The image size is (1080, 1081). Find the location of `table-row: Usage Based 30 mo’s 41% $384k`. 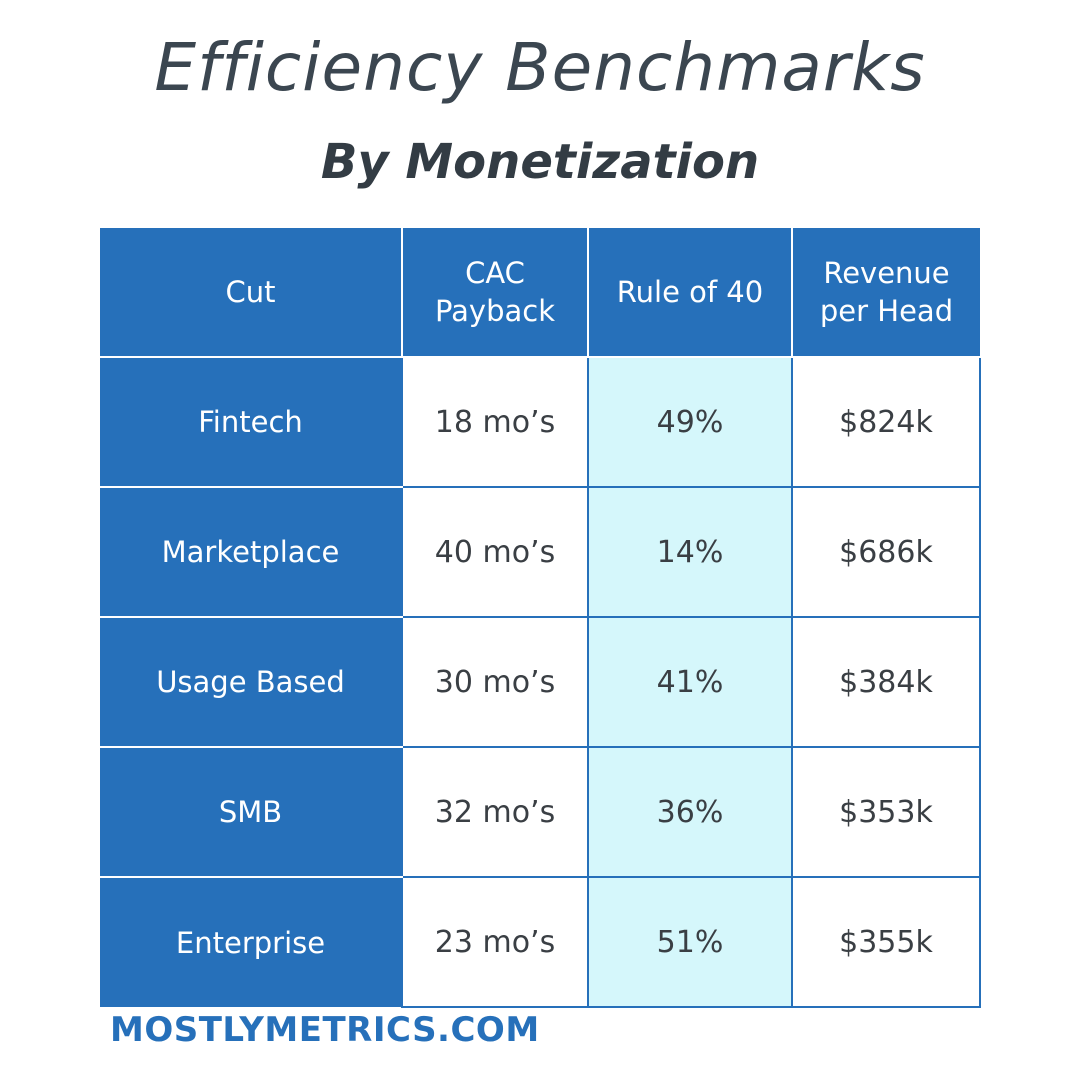

table-row: Usage Based 30 mo’s 41% $384k is located at coordinates (540, 682).